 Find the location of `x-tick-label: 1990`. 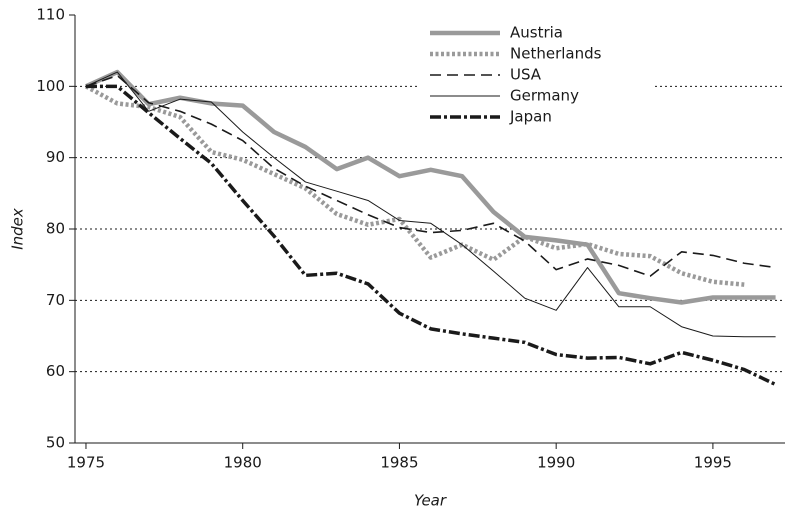

x-tick-label: 1990 is located at coordinates (556, 463).